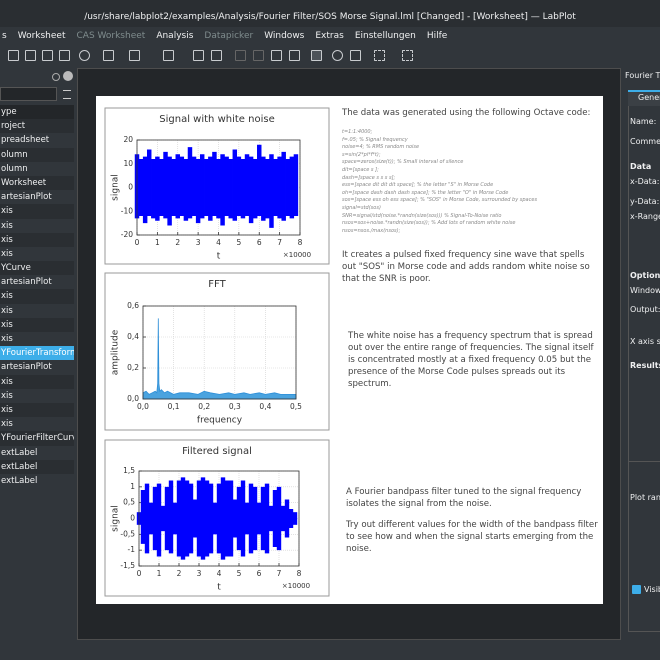 The width and height of the screenshot is (660, 660). Describe the element at coordinates (375, 139) in the screenshot. I see `code-line: f=.05; % Signal frequency` at that location.